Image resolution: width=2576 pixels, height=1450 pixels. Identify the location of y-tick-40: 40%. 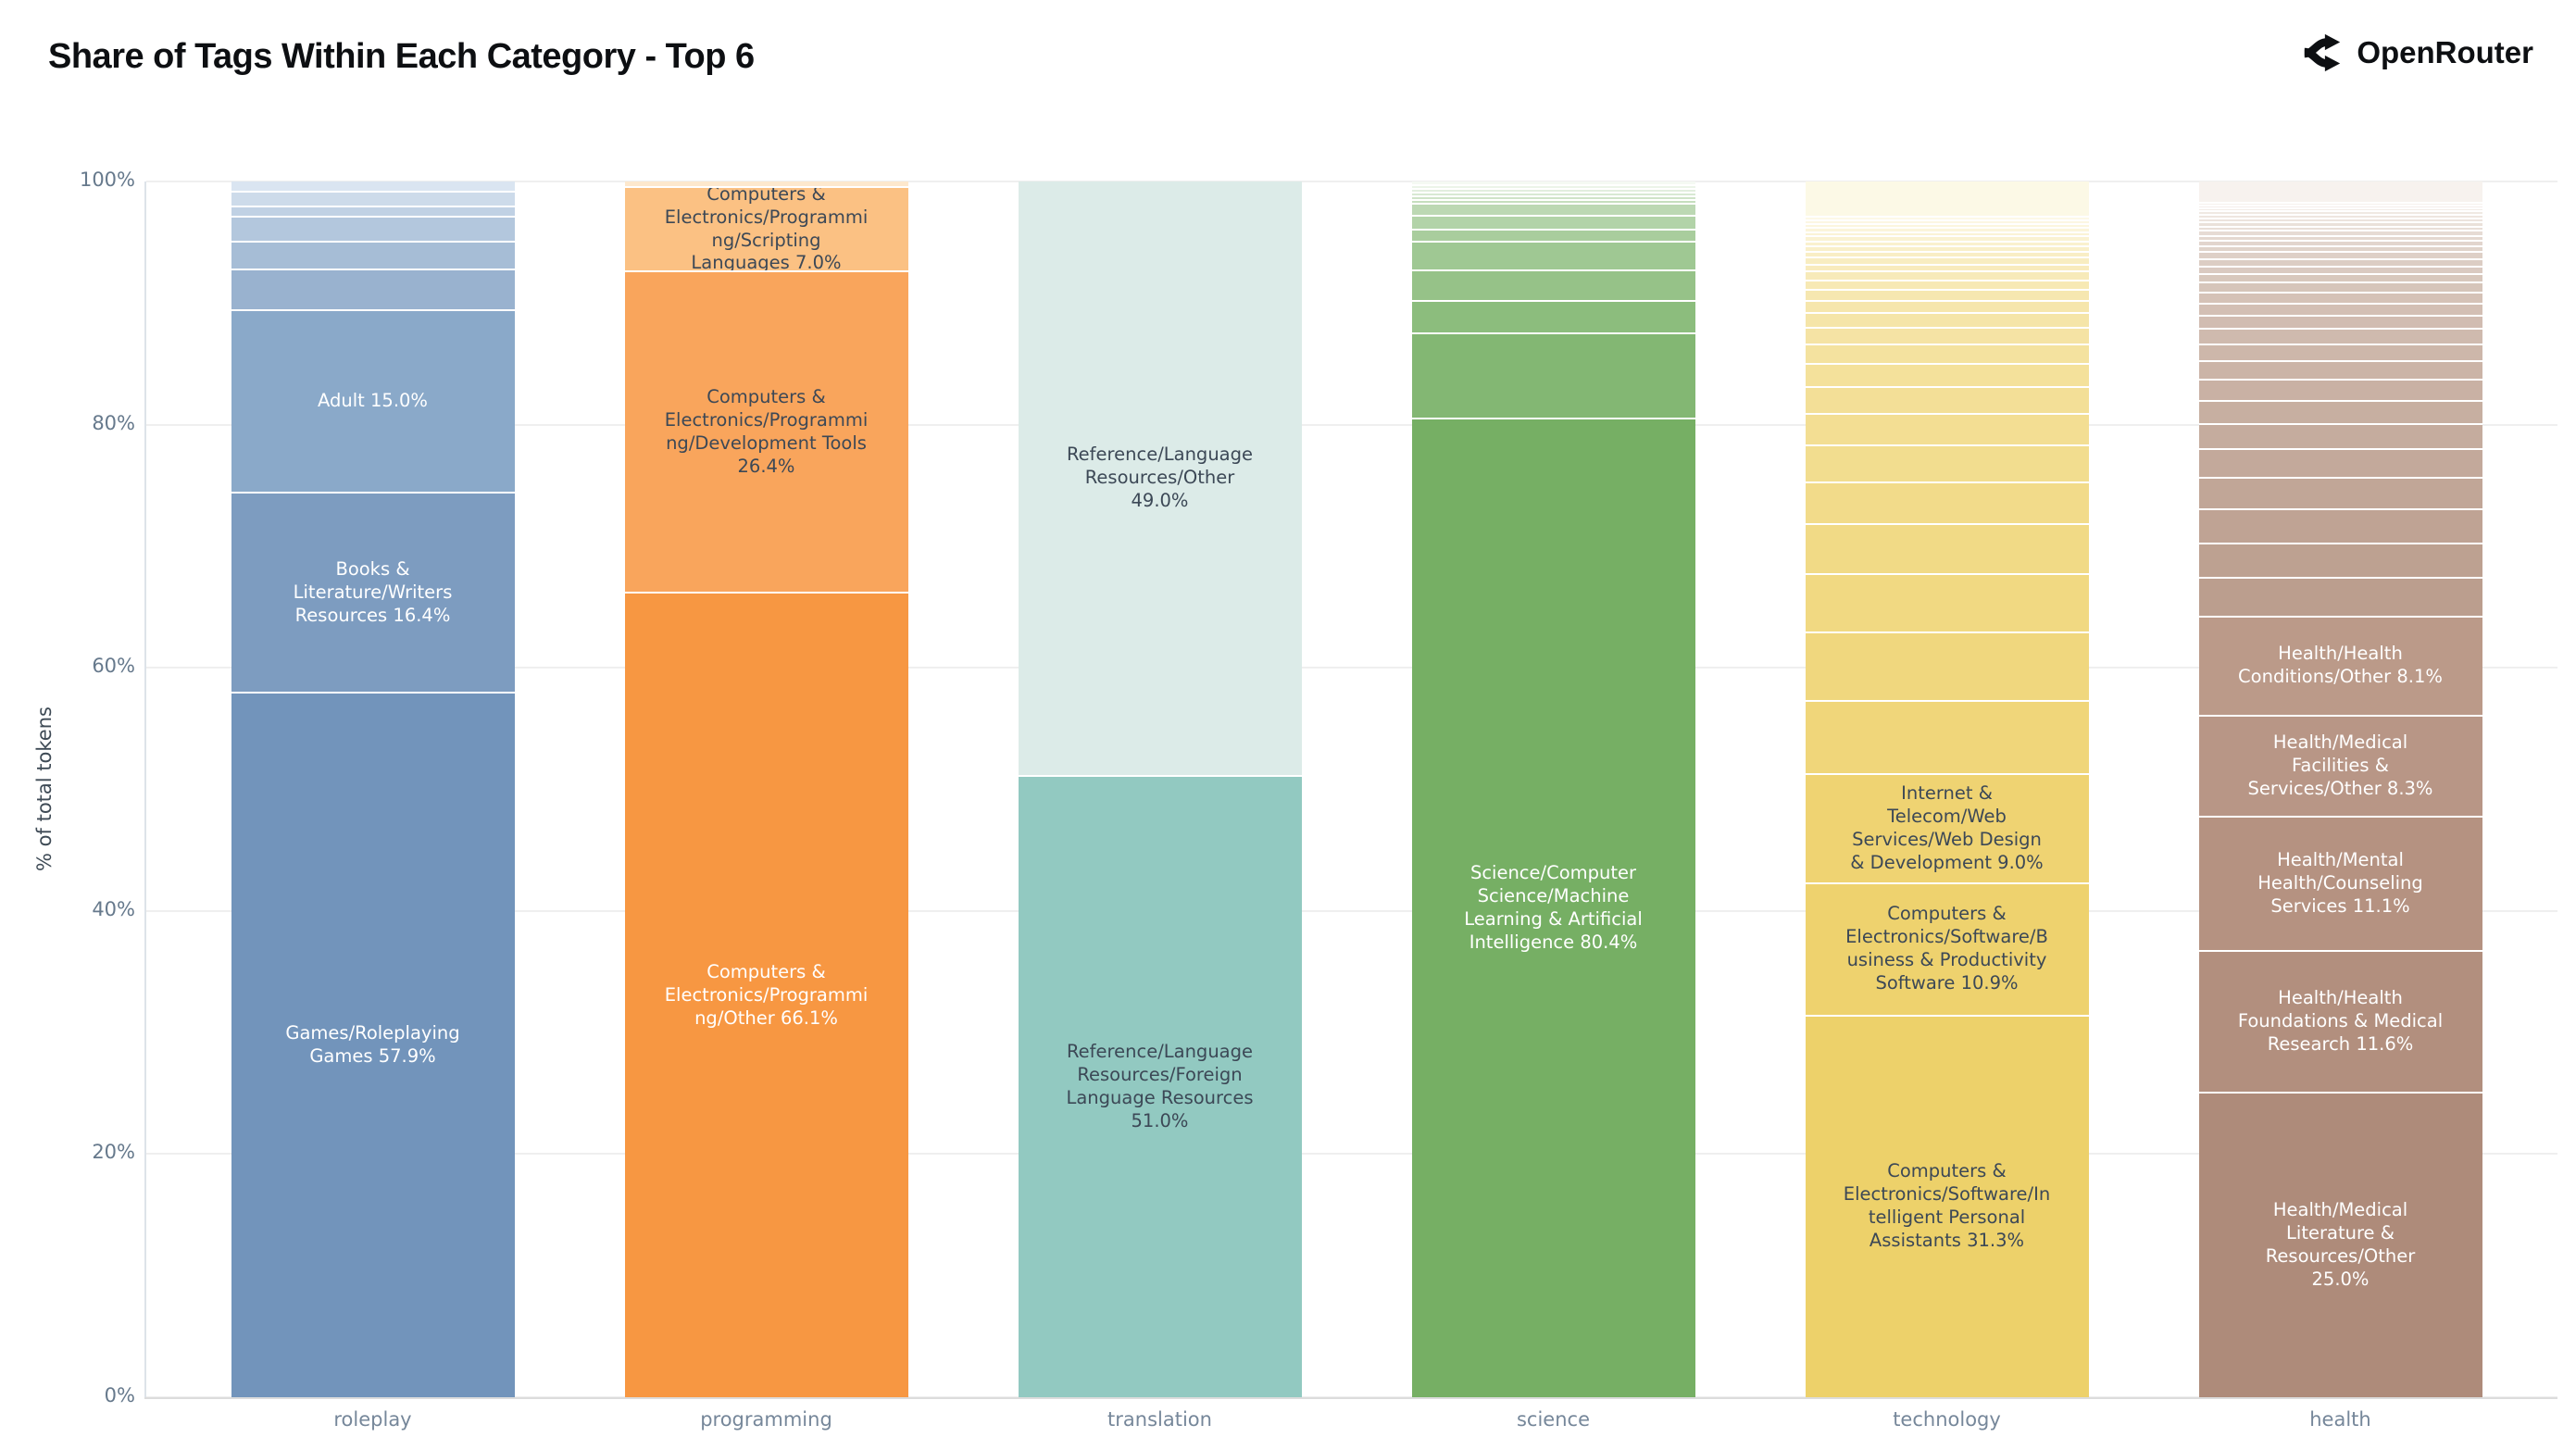
(114, 909).